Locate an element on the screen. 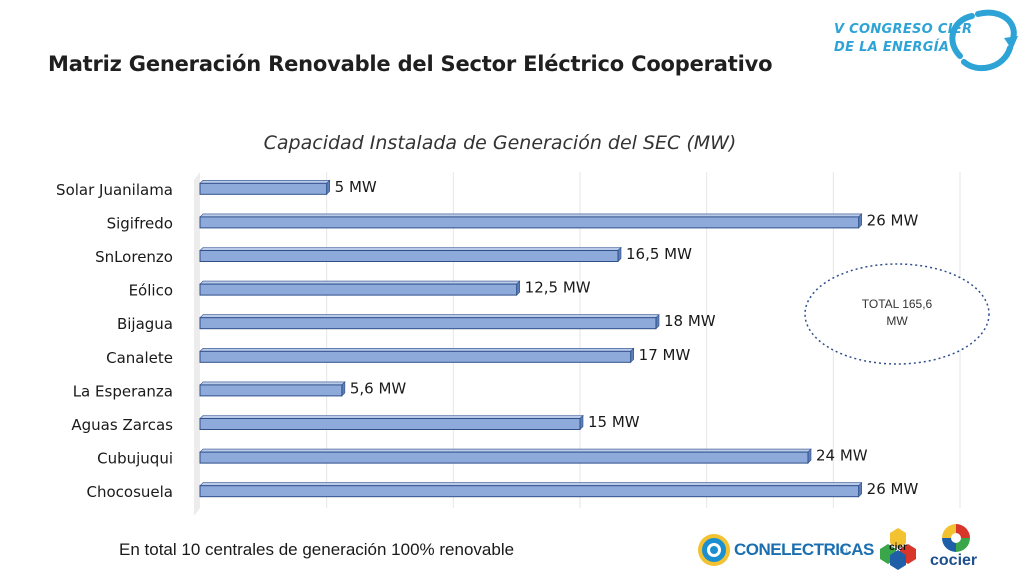  swirl-icon is located at coordinates (983, 40).